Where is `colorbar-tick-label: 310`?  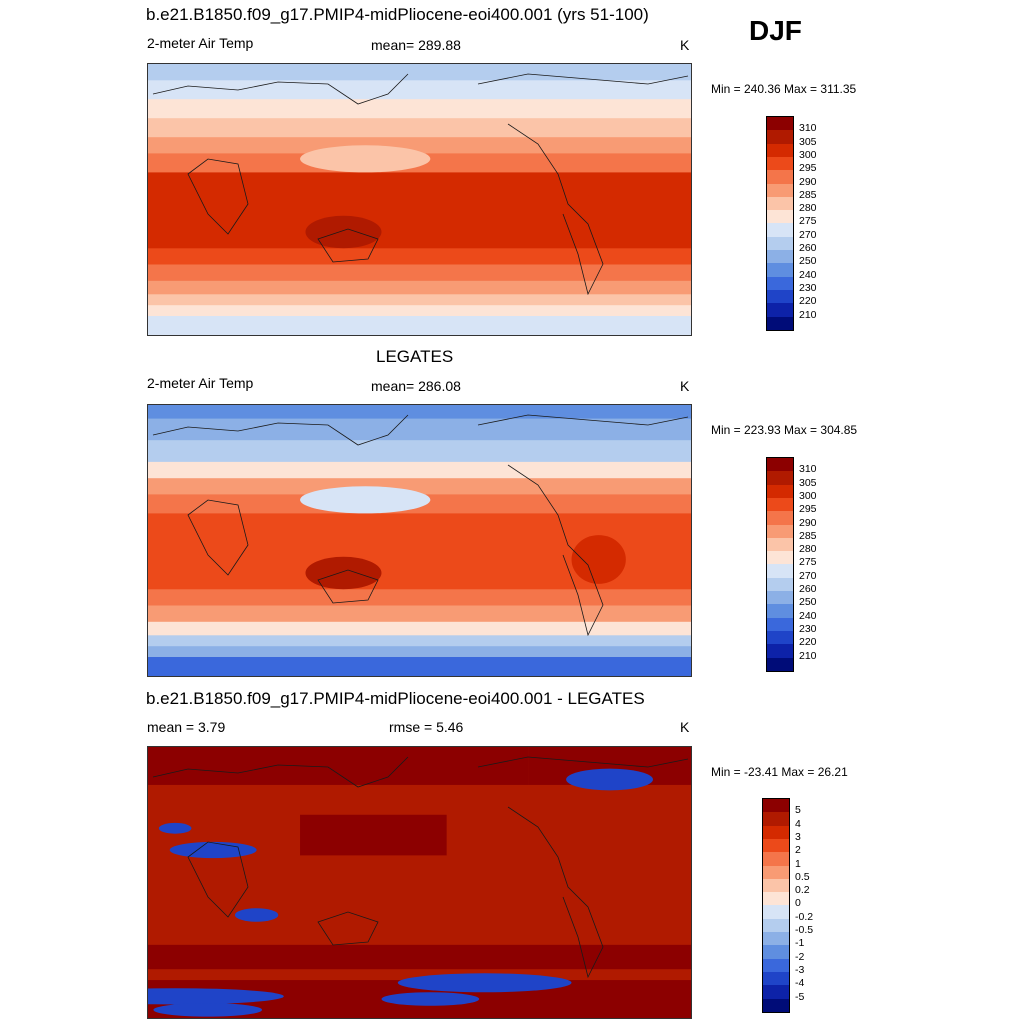 colorbar-tick-label: 310 is located at coordinates (808, 469).